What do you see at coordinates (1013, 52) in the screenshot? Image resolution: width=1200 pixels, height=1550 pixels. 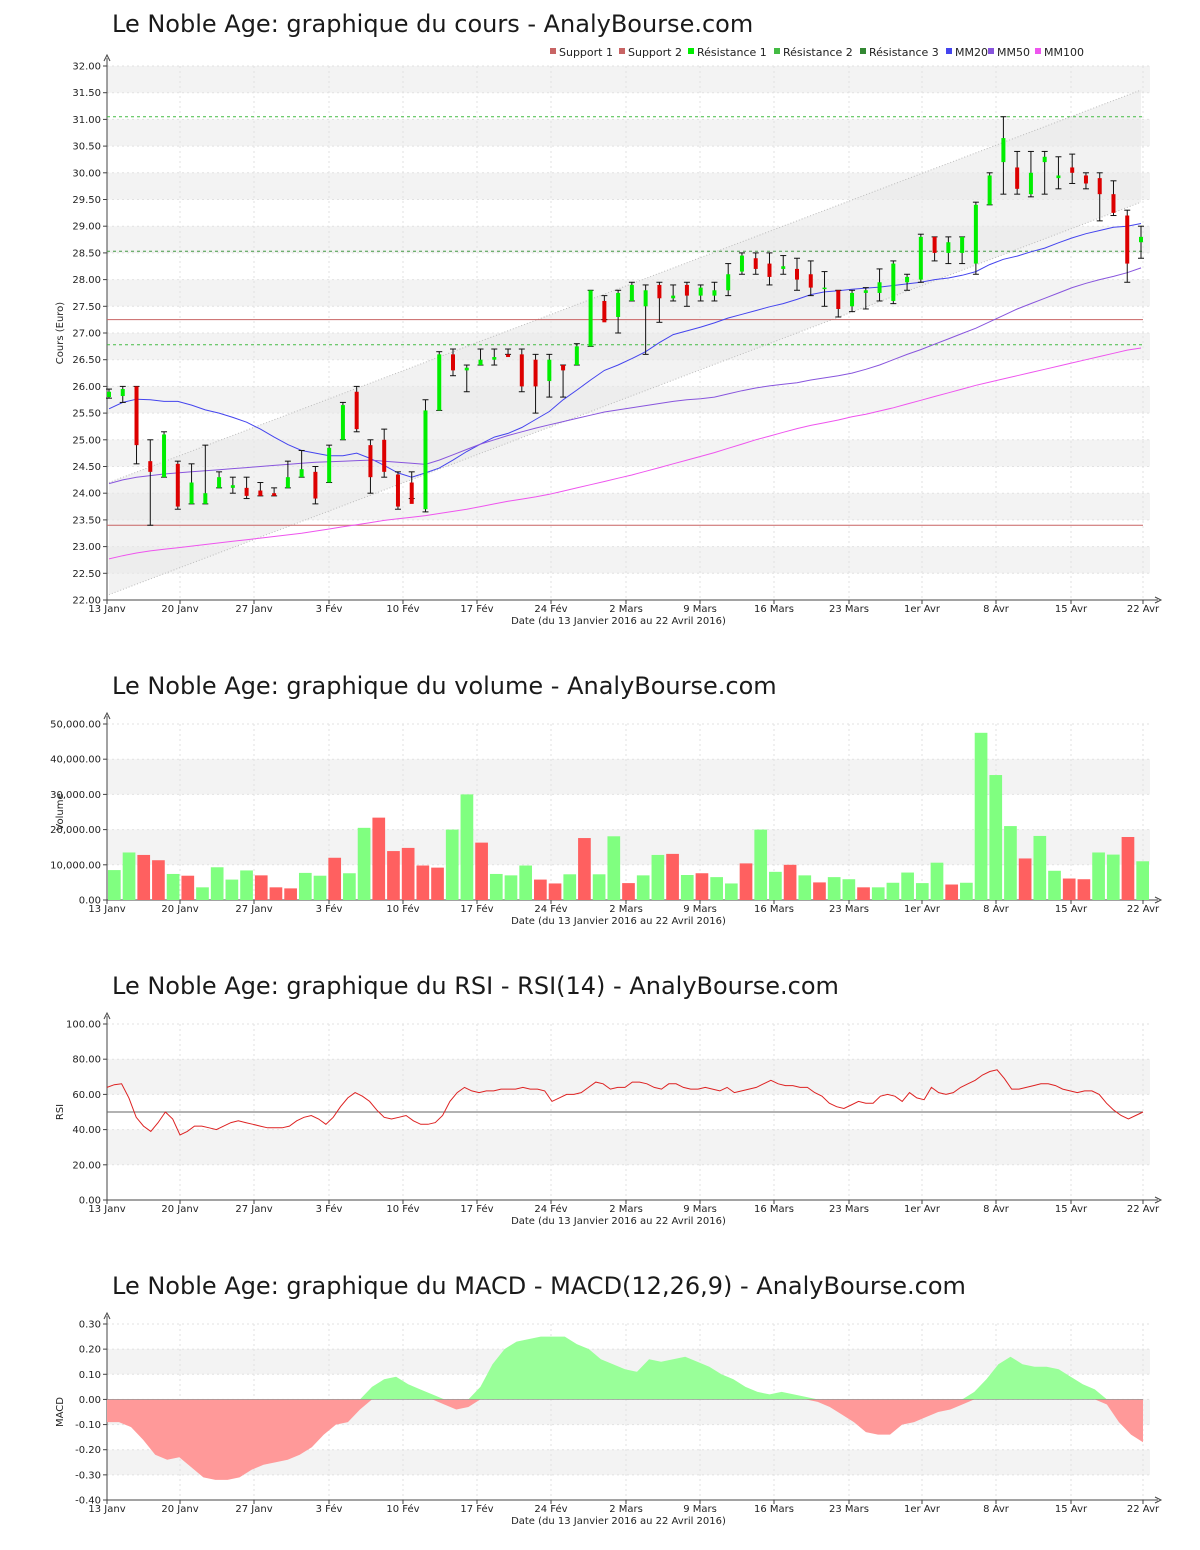 I see `legend-label: MM50` at bounding box center [1013, 52].